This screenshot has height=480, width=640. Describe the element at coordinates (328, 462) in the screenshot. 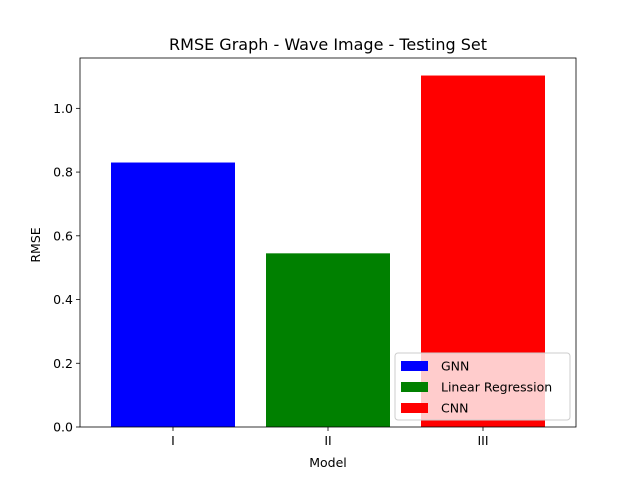

I see `x-axis-label: Model` at that location.